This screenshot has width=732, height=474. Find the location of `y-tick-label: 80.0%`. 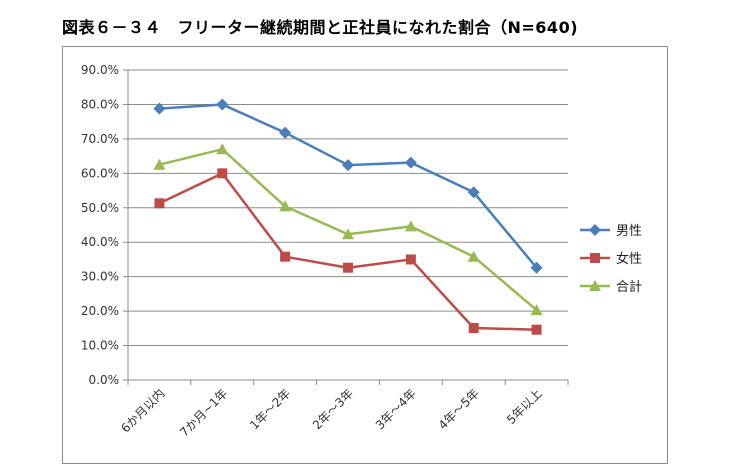

y-tick-label: 80.0% is located at coordinates (100, 104).